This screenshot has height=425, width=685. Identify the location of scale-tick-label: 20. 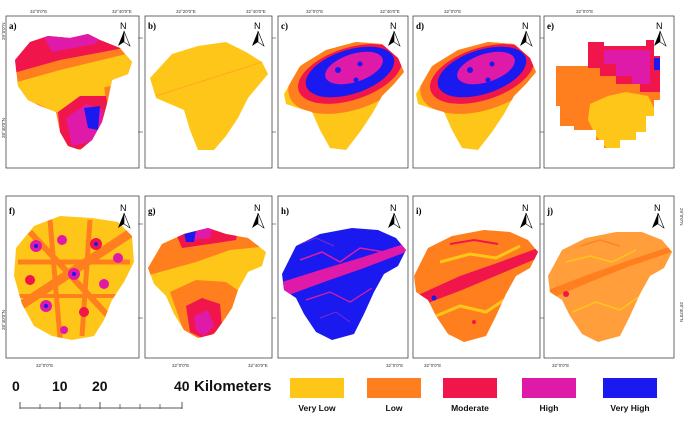
(100, 386).